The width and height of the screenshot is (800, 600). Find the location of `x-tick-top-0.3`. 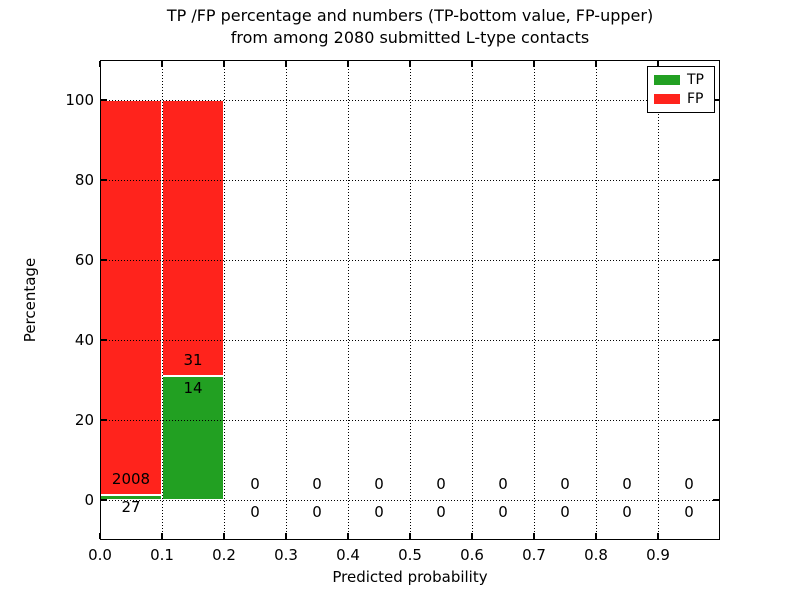

x-tick-top-0.3 is located at coordinates (286, 64).